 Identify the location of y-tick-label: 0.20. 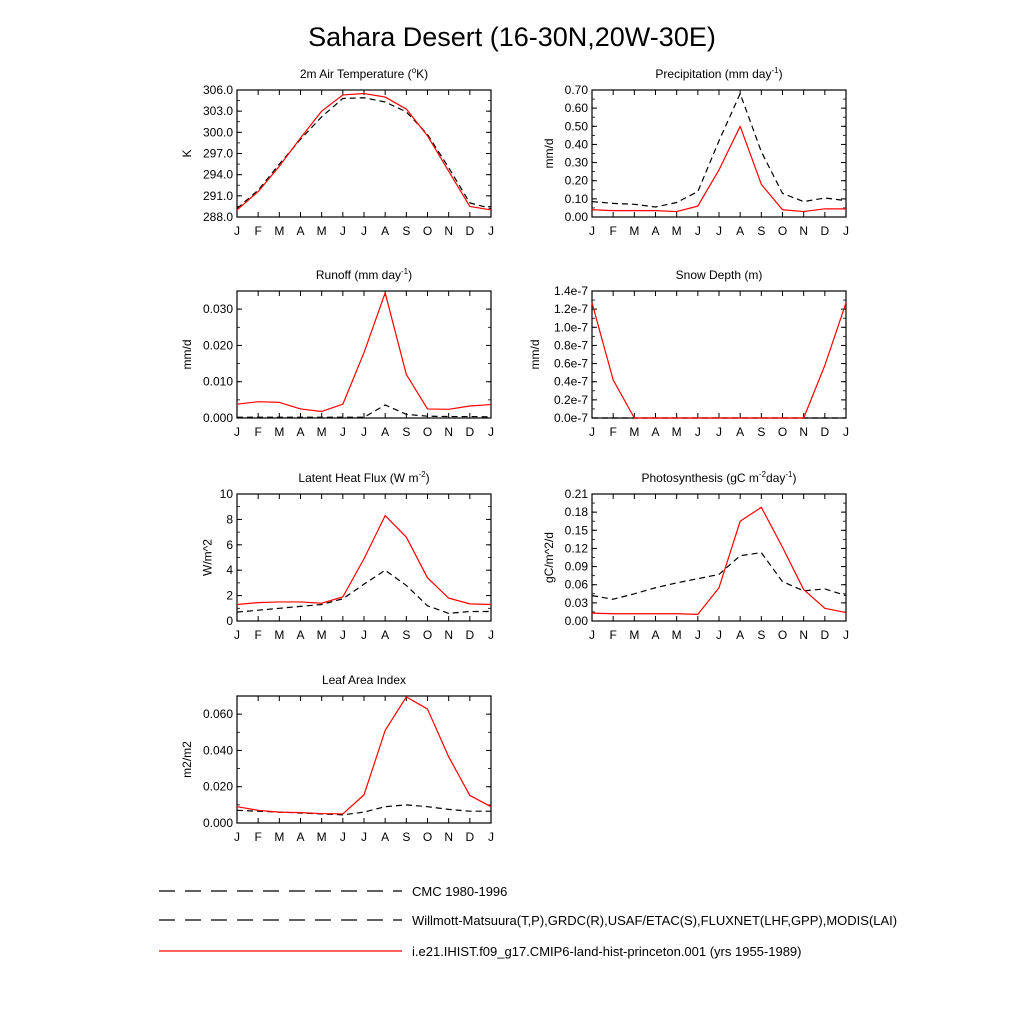
(577, 181).